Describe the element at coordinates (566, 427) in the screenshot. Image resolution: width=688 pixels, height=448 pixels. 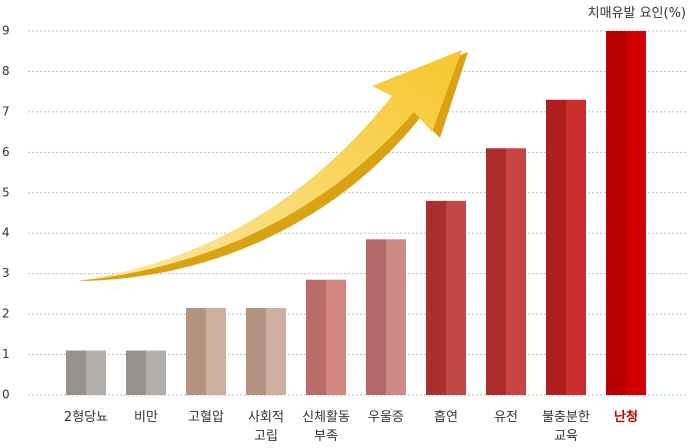
I see `x-tick-label: 불충분한 교육` at that location.